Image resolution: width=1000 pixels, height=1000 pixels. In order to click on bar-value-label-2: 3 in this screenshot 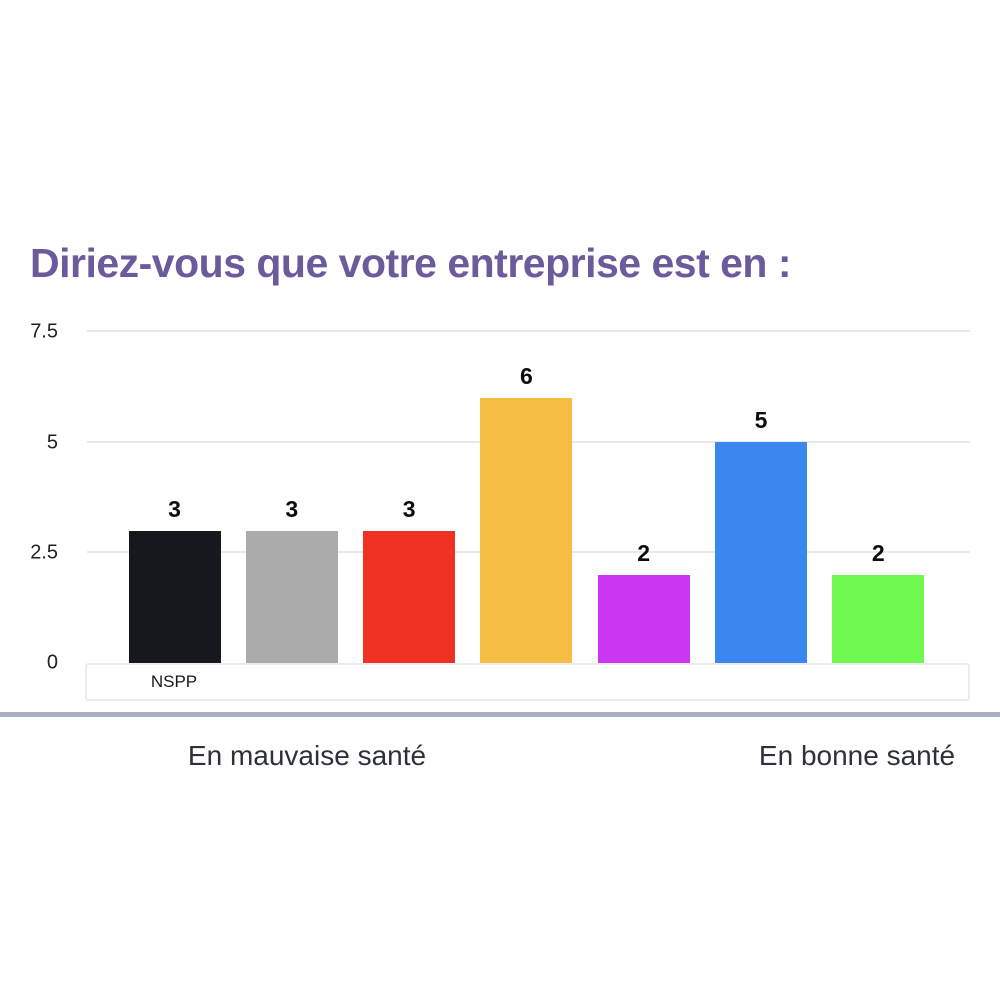, I will do `click(292, 508)`.